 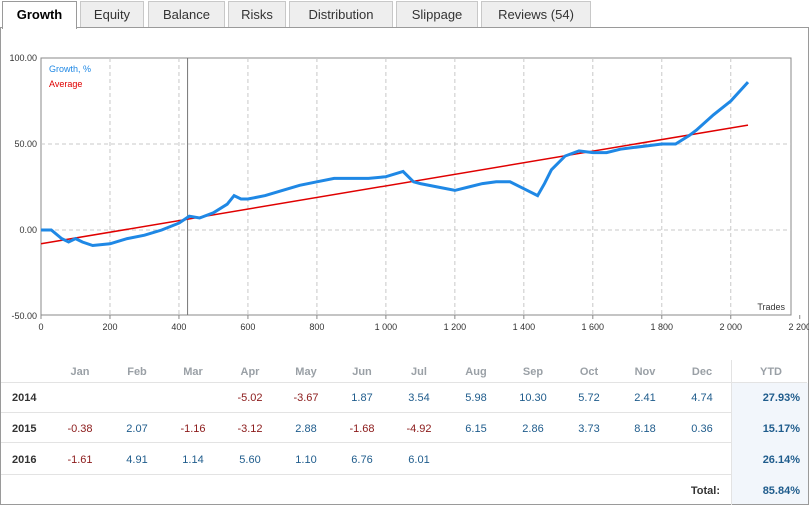 What do you see at coordinates (476, 429) in the screenshot?
I see `month-value: 6.15` at bounding box center [476, 429].